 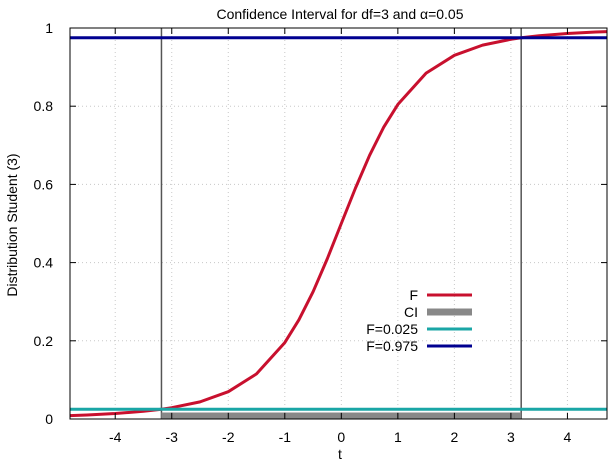 What do you see at coordinates (392, 329) in the screenshot?
I see `legend-label: F=0.025` at bounding box center [392, 329].